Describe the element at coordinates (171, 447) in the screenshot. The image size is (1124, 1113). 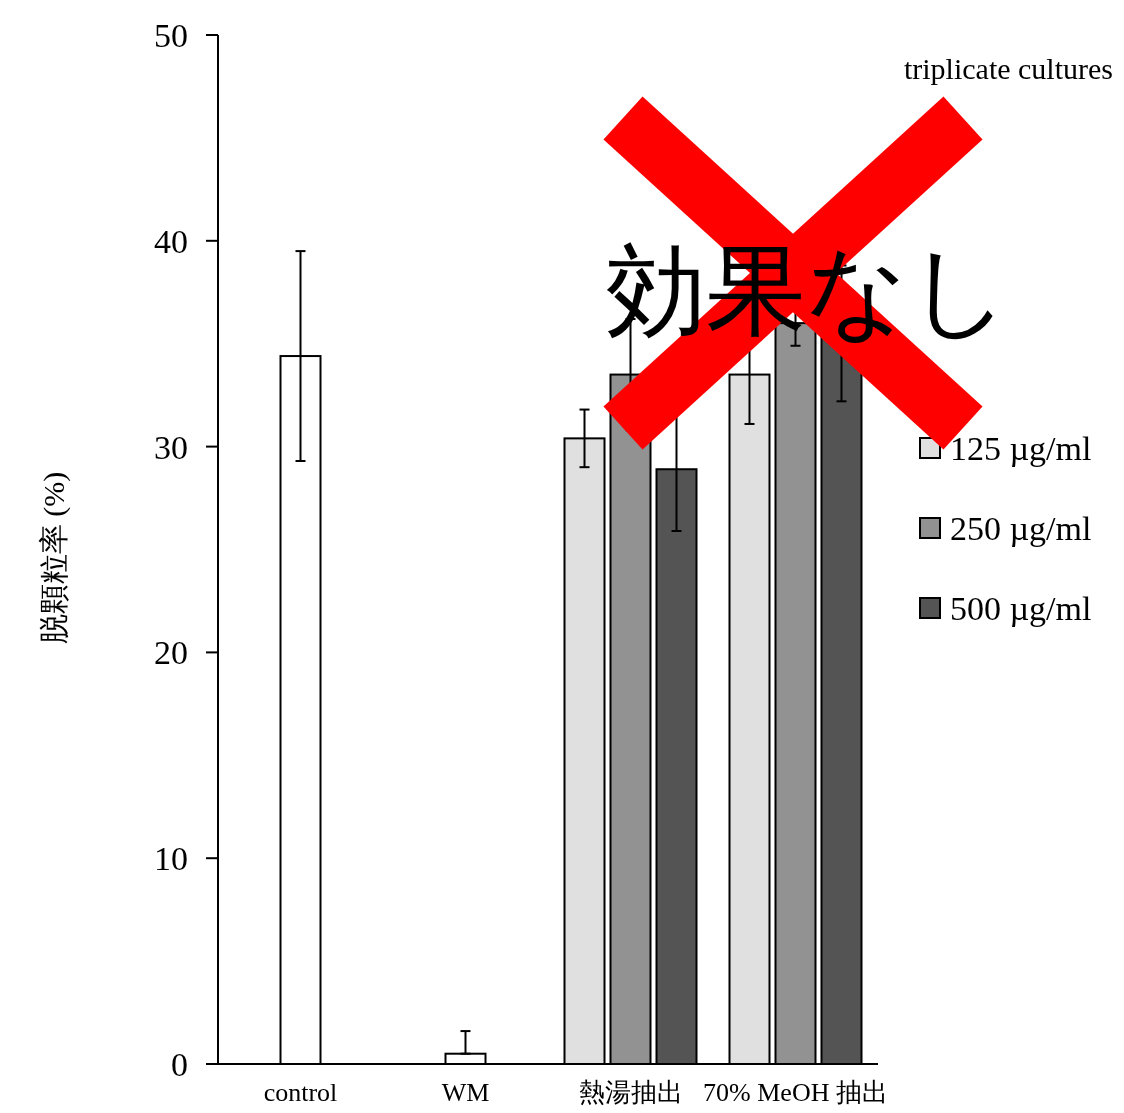
I see `y-tick-label: 30` at that location.